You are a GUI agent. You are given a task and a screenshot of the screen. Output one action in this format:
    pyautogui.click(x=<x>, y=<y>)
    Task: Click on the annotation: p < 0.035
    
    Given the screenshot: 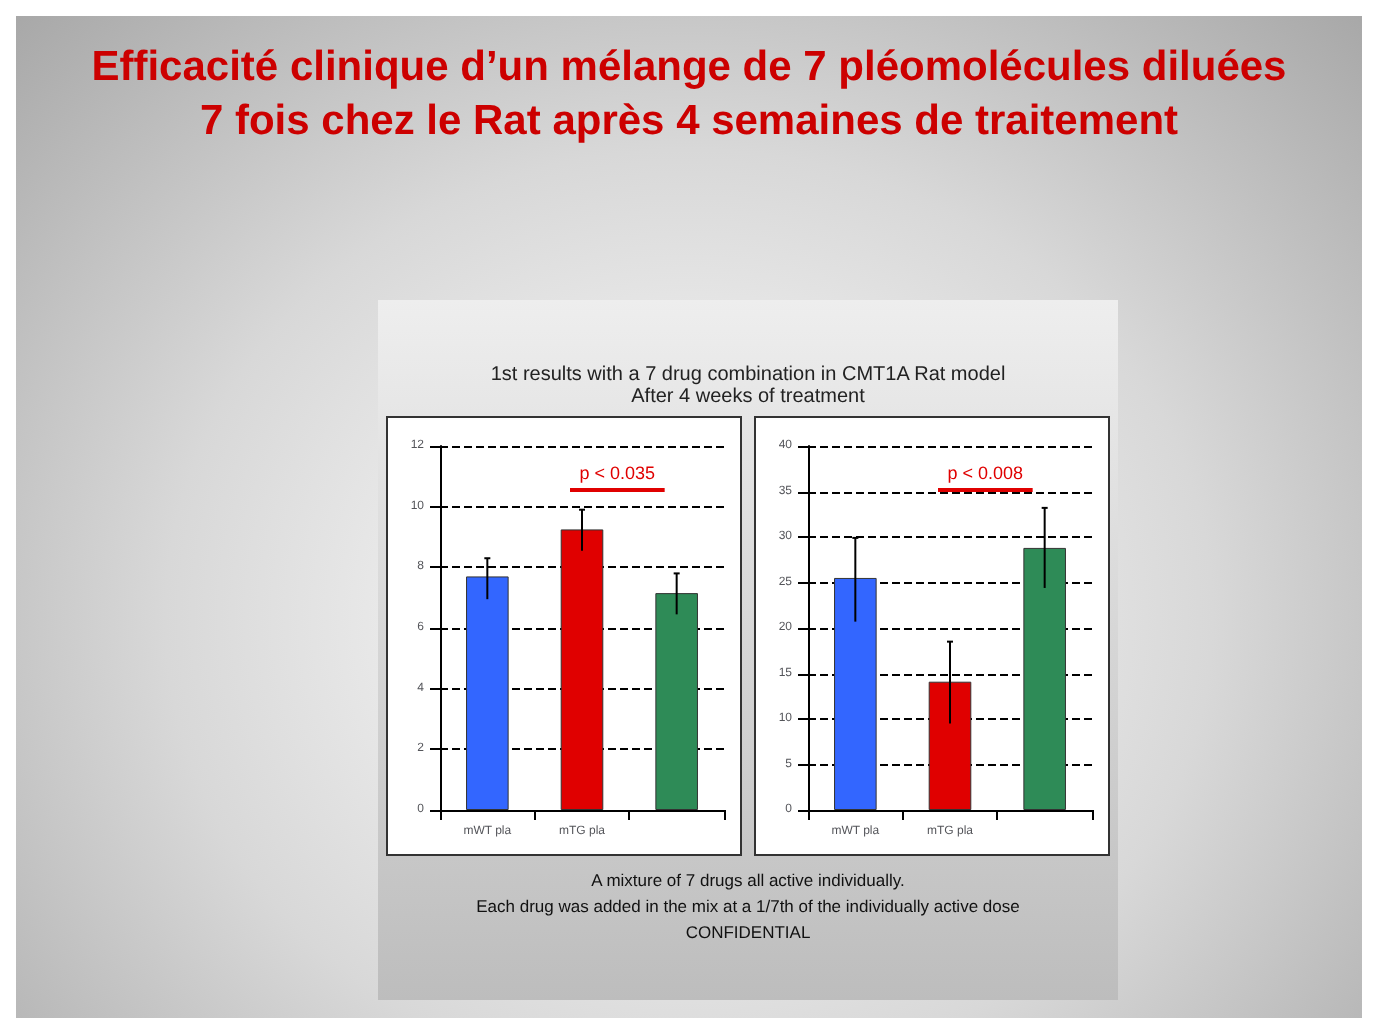 What is the action you would take?
    pyautogui.click(x=617, y=473)
    